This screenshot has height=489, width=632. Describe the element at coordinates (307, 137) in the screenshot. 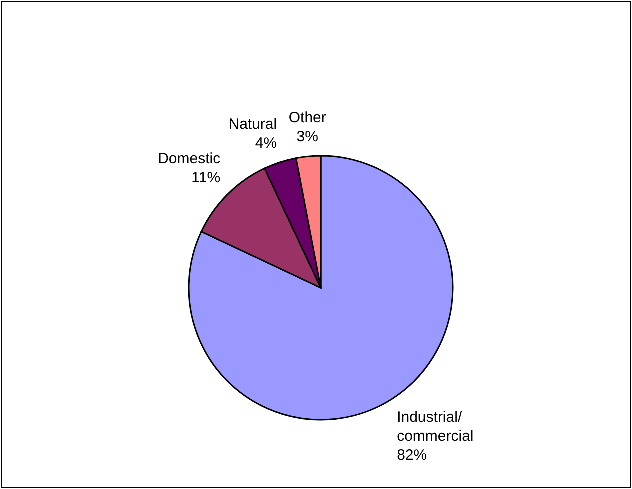

I see `data-label: 3%` at that location.